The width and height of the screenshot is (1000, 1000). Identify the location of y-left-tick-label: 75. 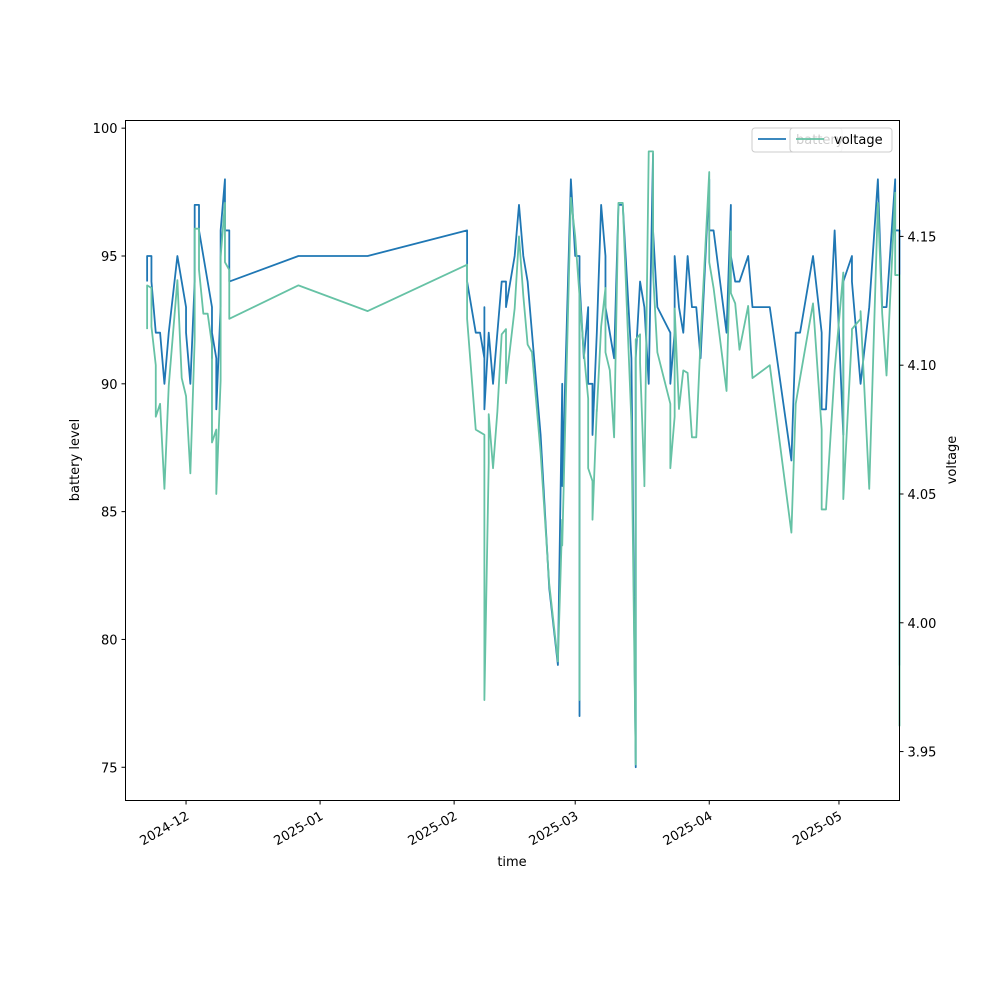
(109, 768).